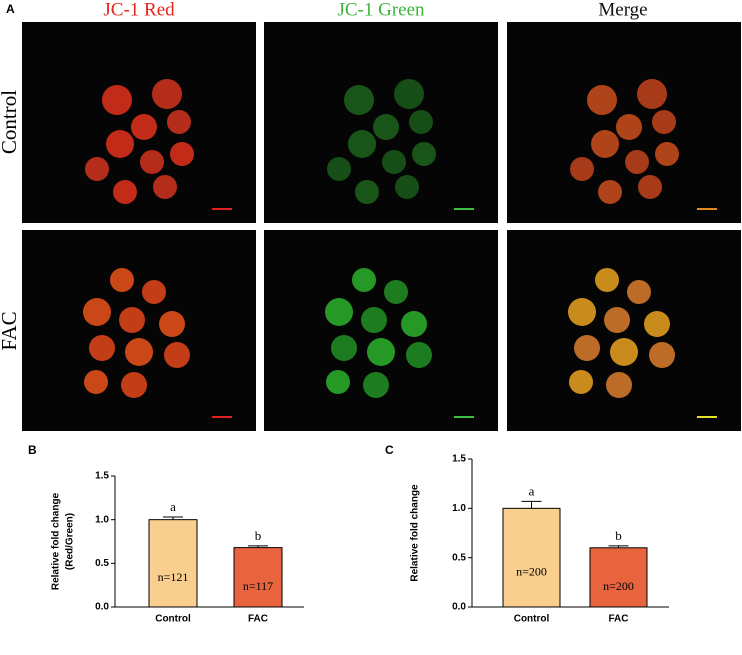 The width and height of the screenshot is (742, 655). What do you see at coordinates (389, 450) in the screenshot?
I see `panel-label: C` at bounding box center [389, 450].